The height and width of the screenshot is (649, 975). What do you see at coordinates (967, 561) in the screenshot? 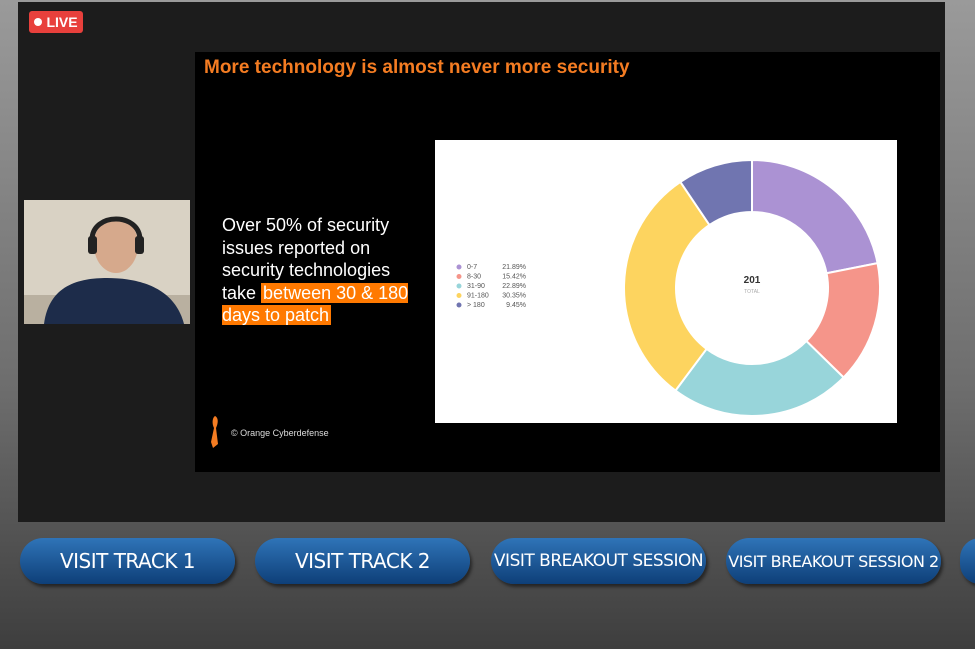
I see `button-edge` at bounding box center [967, 561].